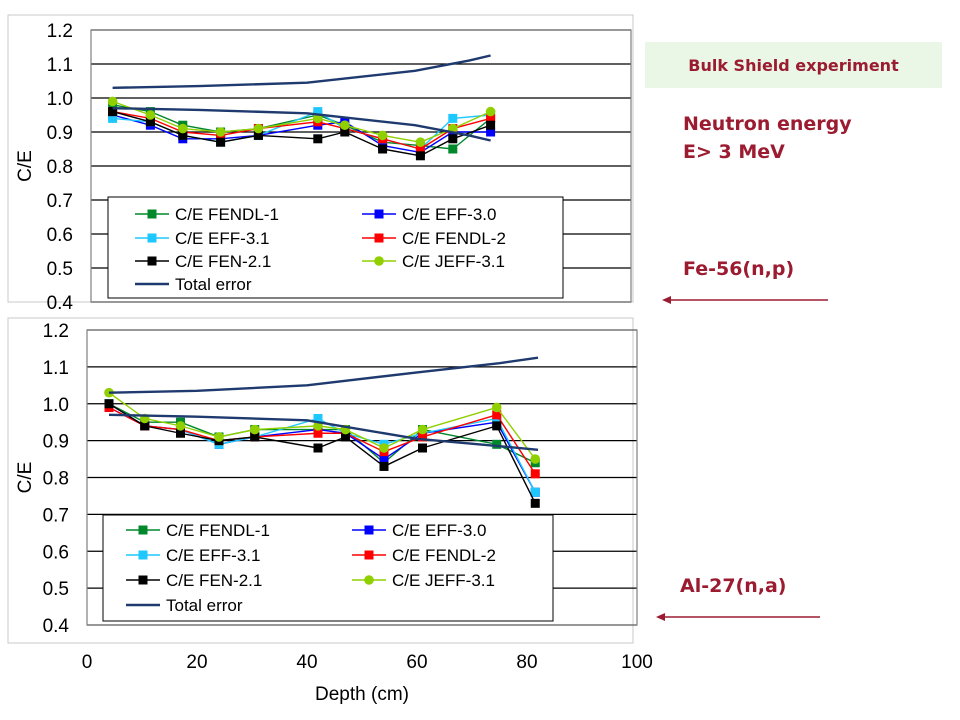 This screenshot has height=720, width=960. I want to click on x-tick-label: 20, so click(196, 662).